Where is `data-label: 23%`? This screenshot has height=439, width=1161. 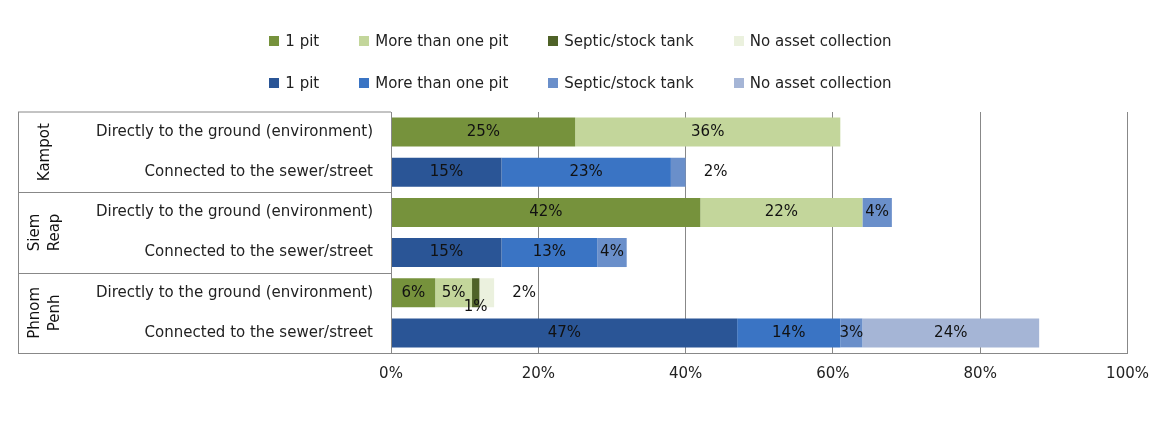
data-label: 23% is located at coordinates (586, 171).